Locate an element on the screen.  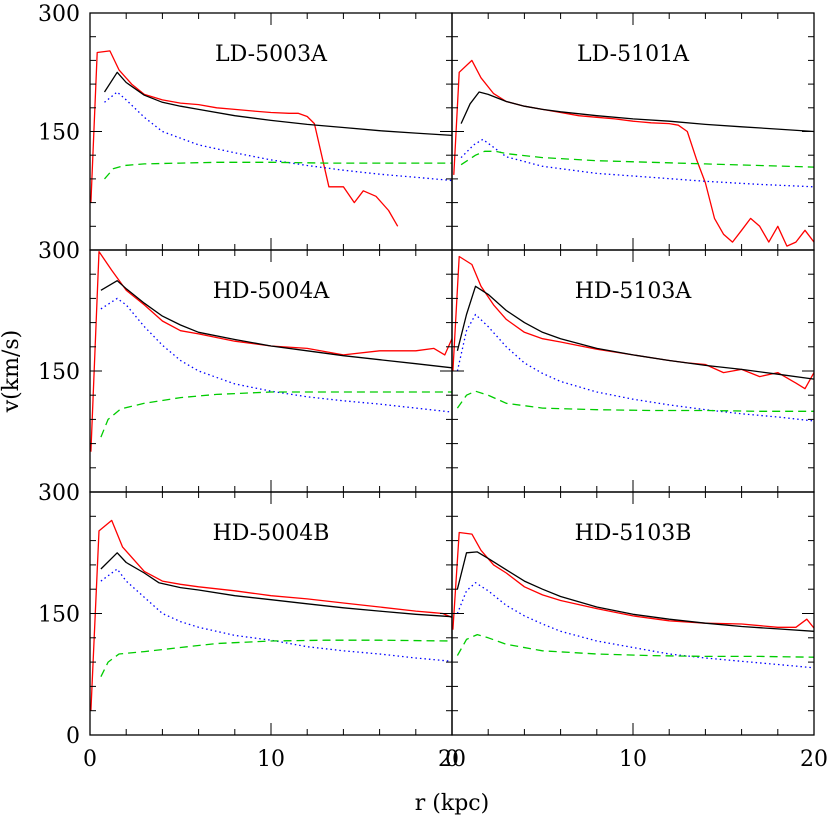
panel-title: HD-5103A is located at coordinates (634, 291).